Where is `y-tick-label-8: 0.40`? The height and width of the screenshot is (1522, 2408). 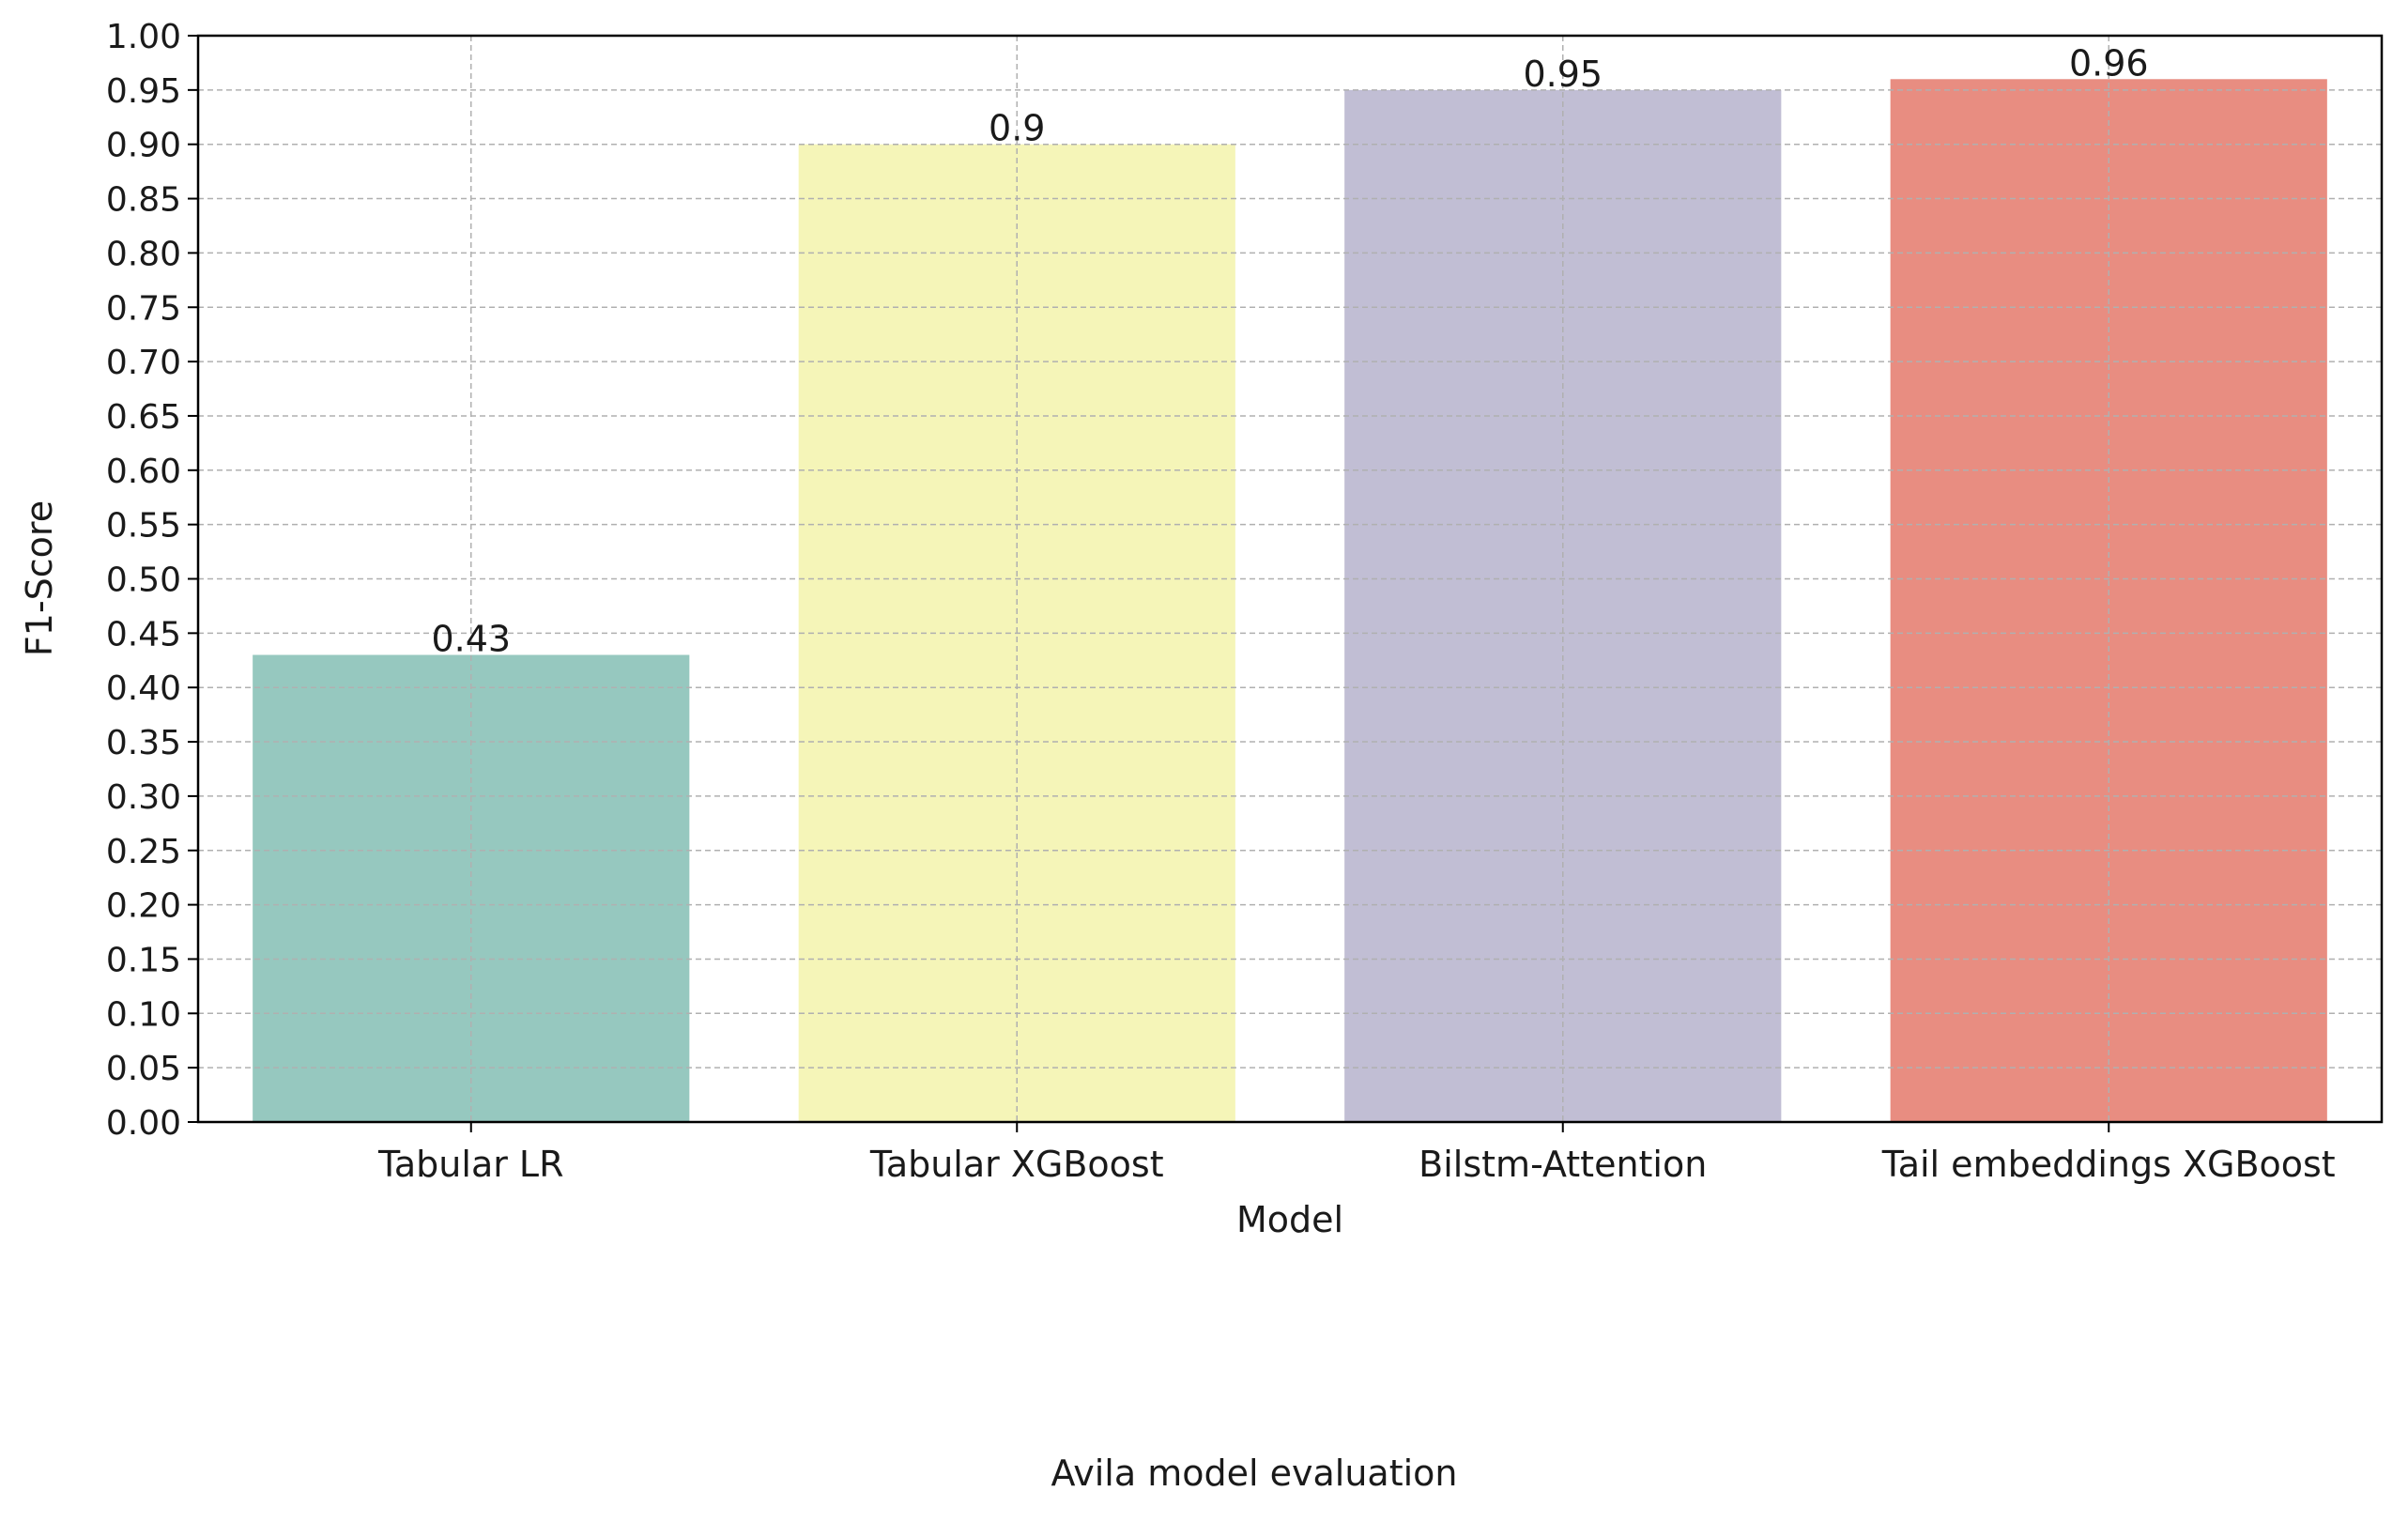
y-tick-label-8: 0.40 is located at coordinates (143, 688).